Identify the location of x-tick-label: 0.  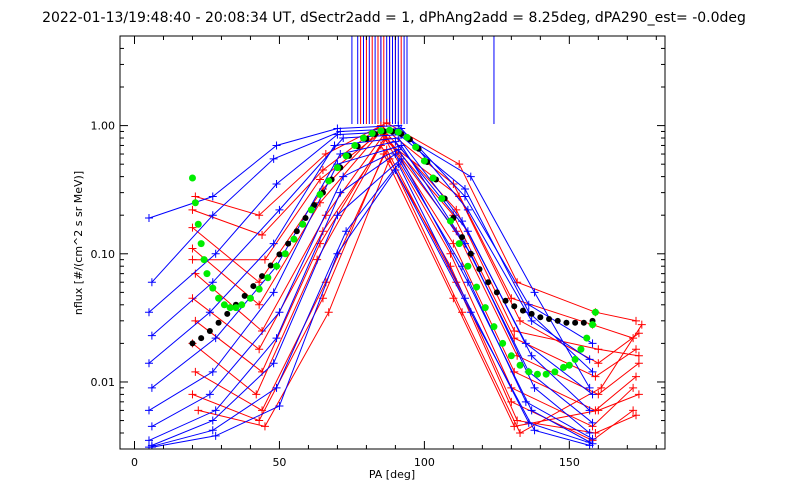
(134, 462).